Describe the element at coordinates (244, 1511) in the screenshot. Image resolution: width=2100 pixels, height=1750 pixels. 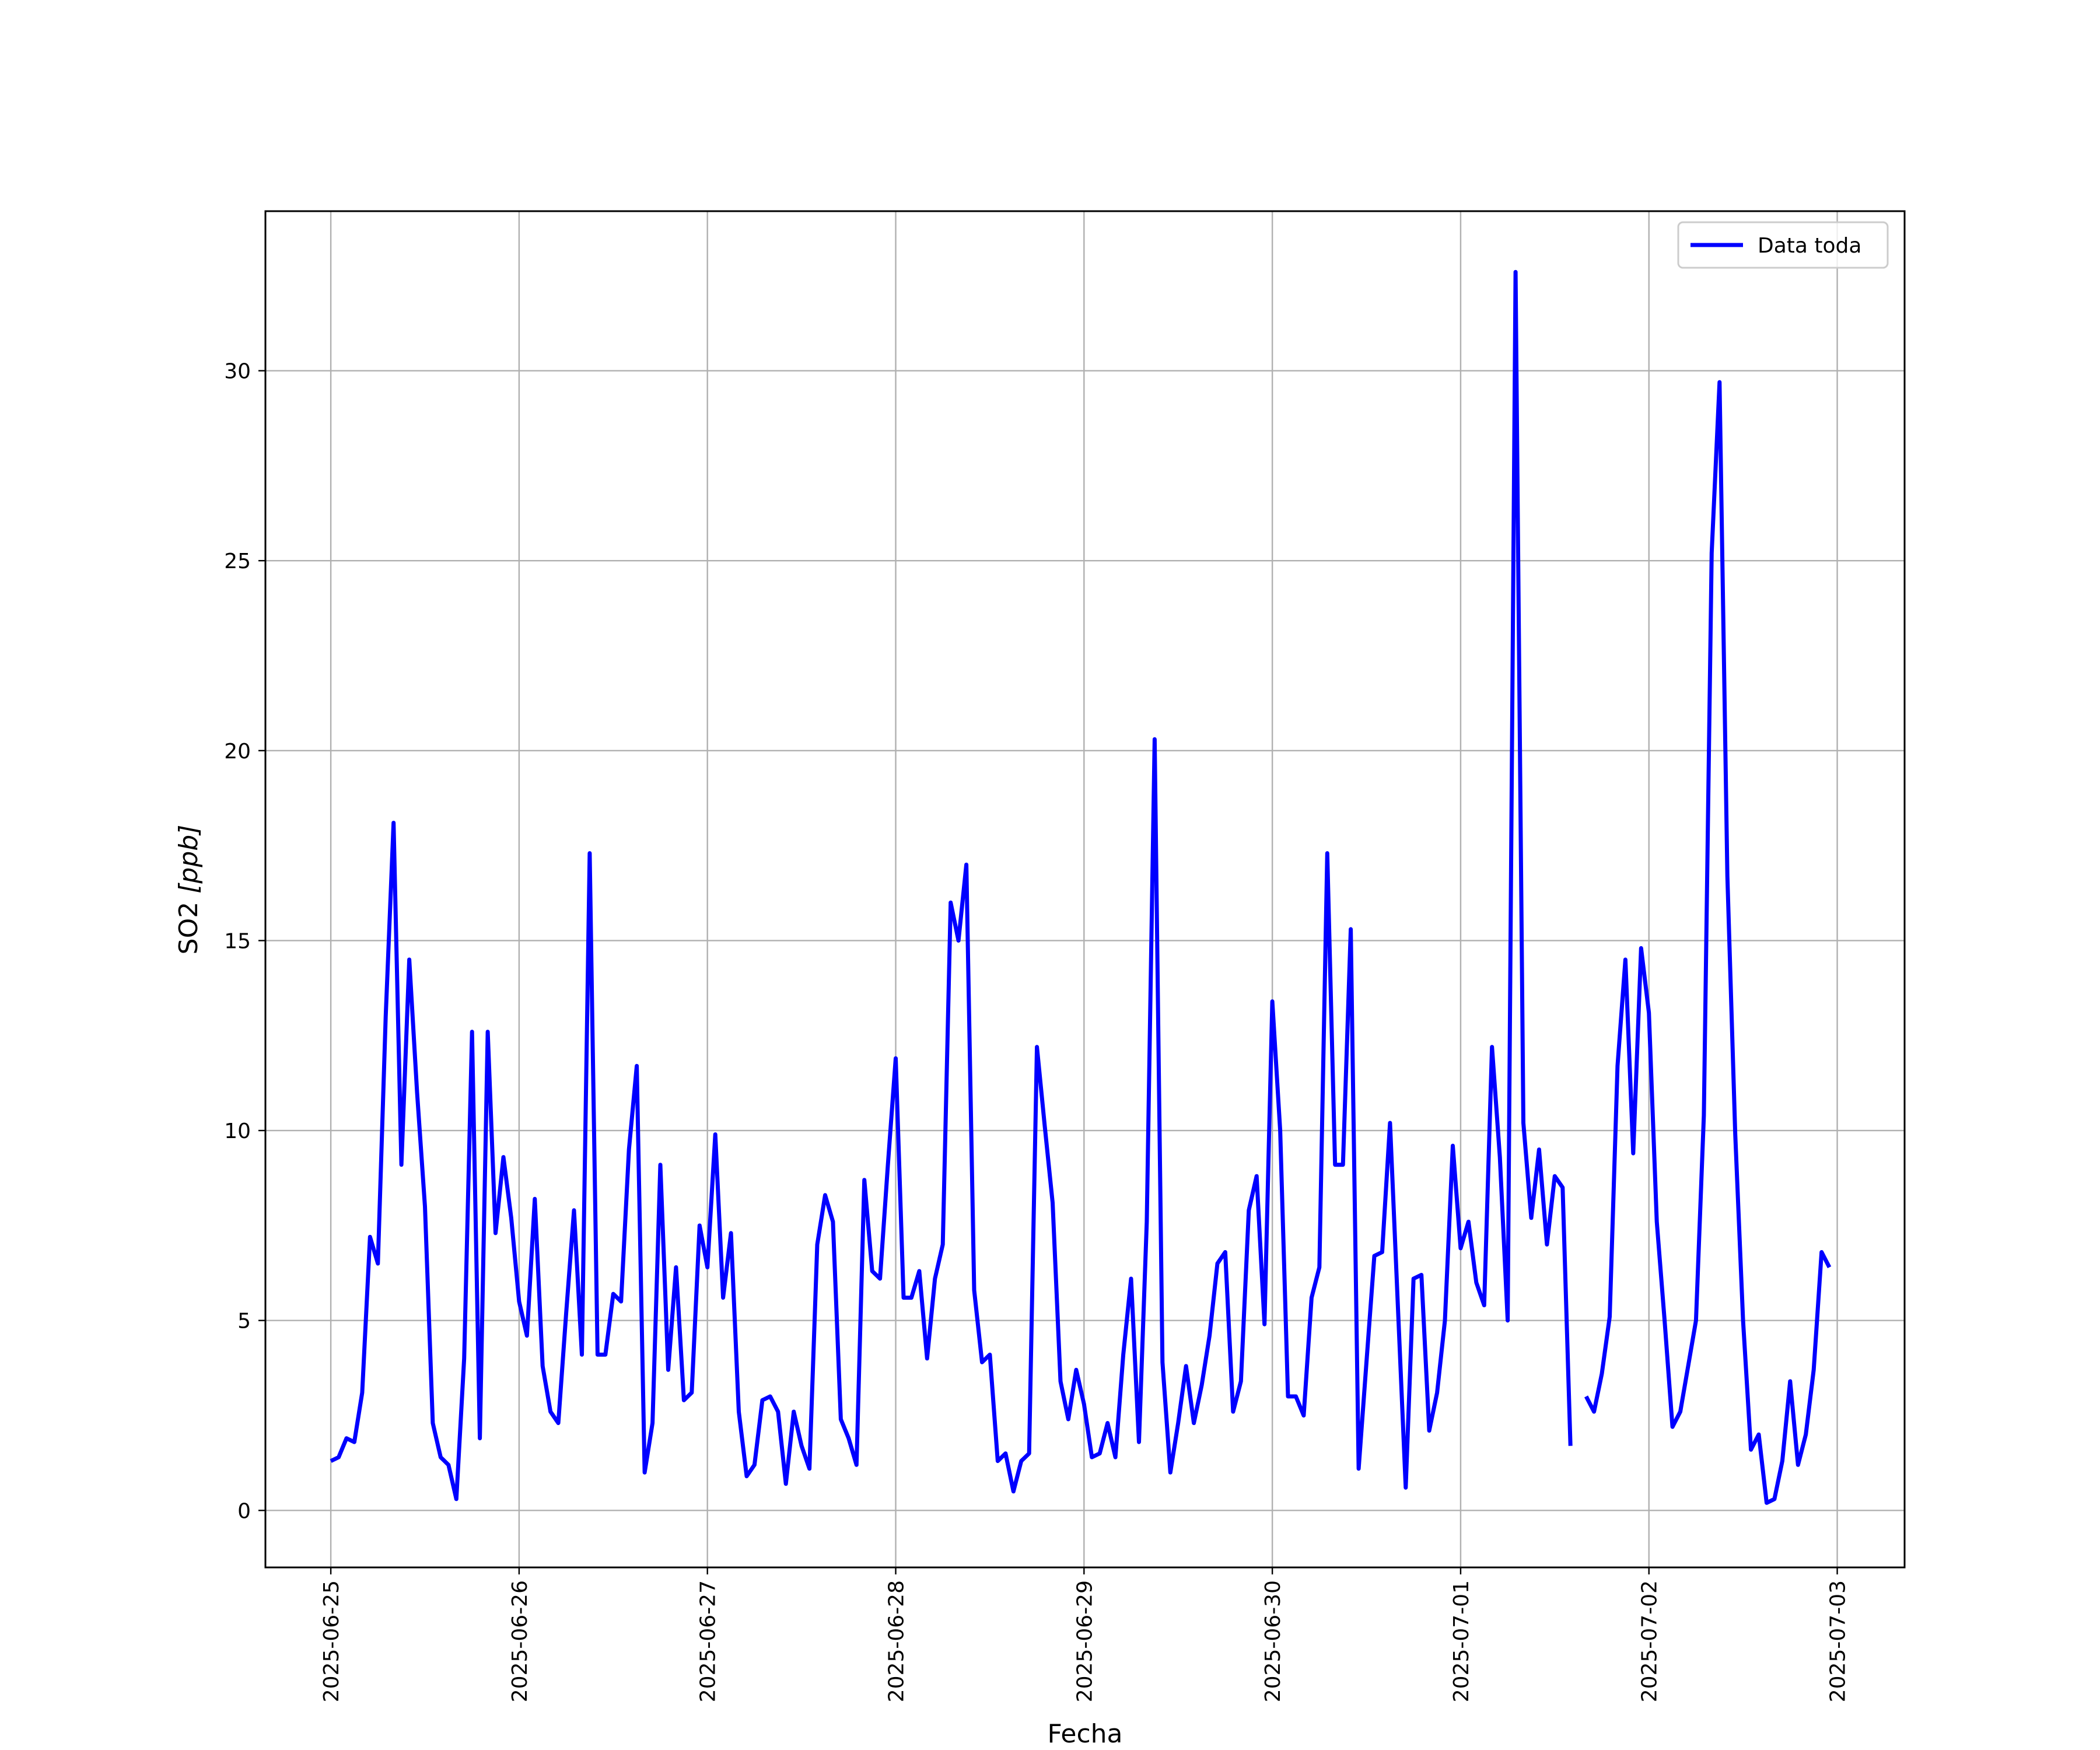
I see `y-tick-label: 0` at that location.